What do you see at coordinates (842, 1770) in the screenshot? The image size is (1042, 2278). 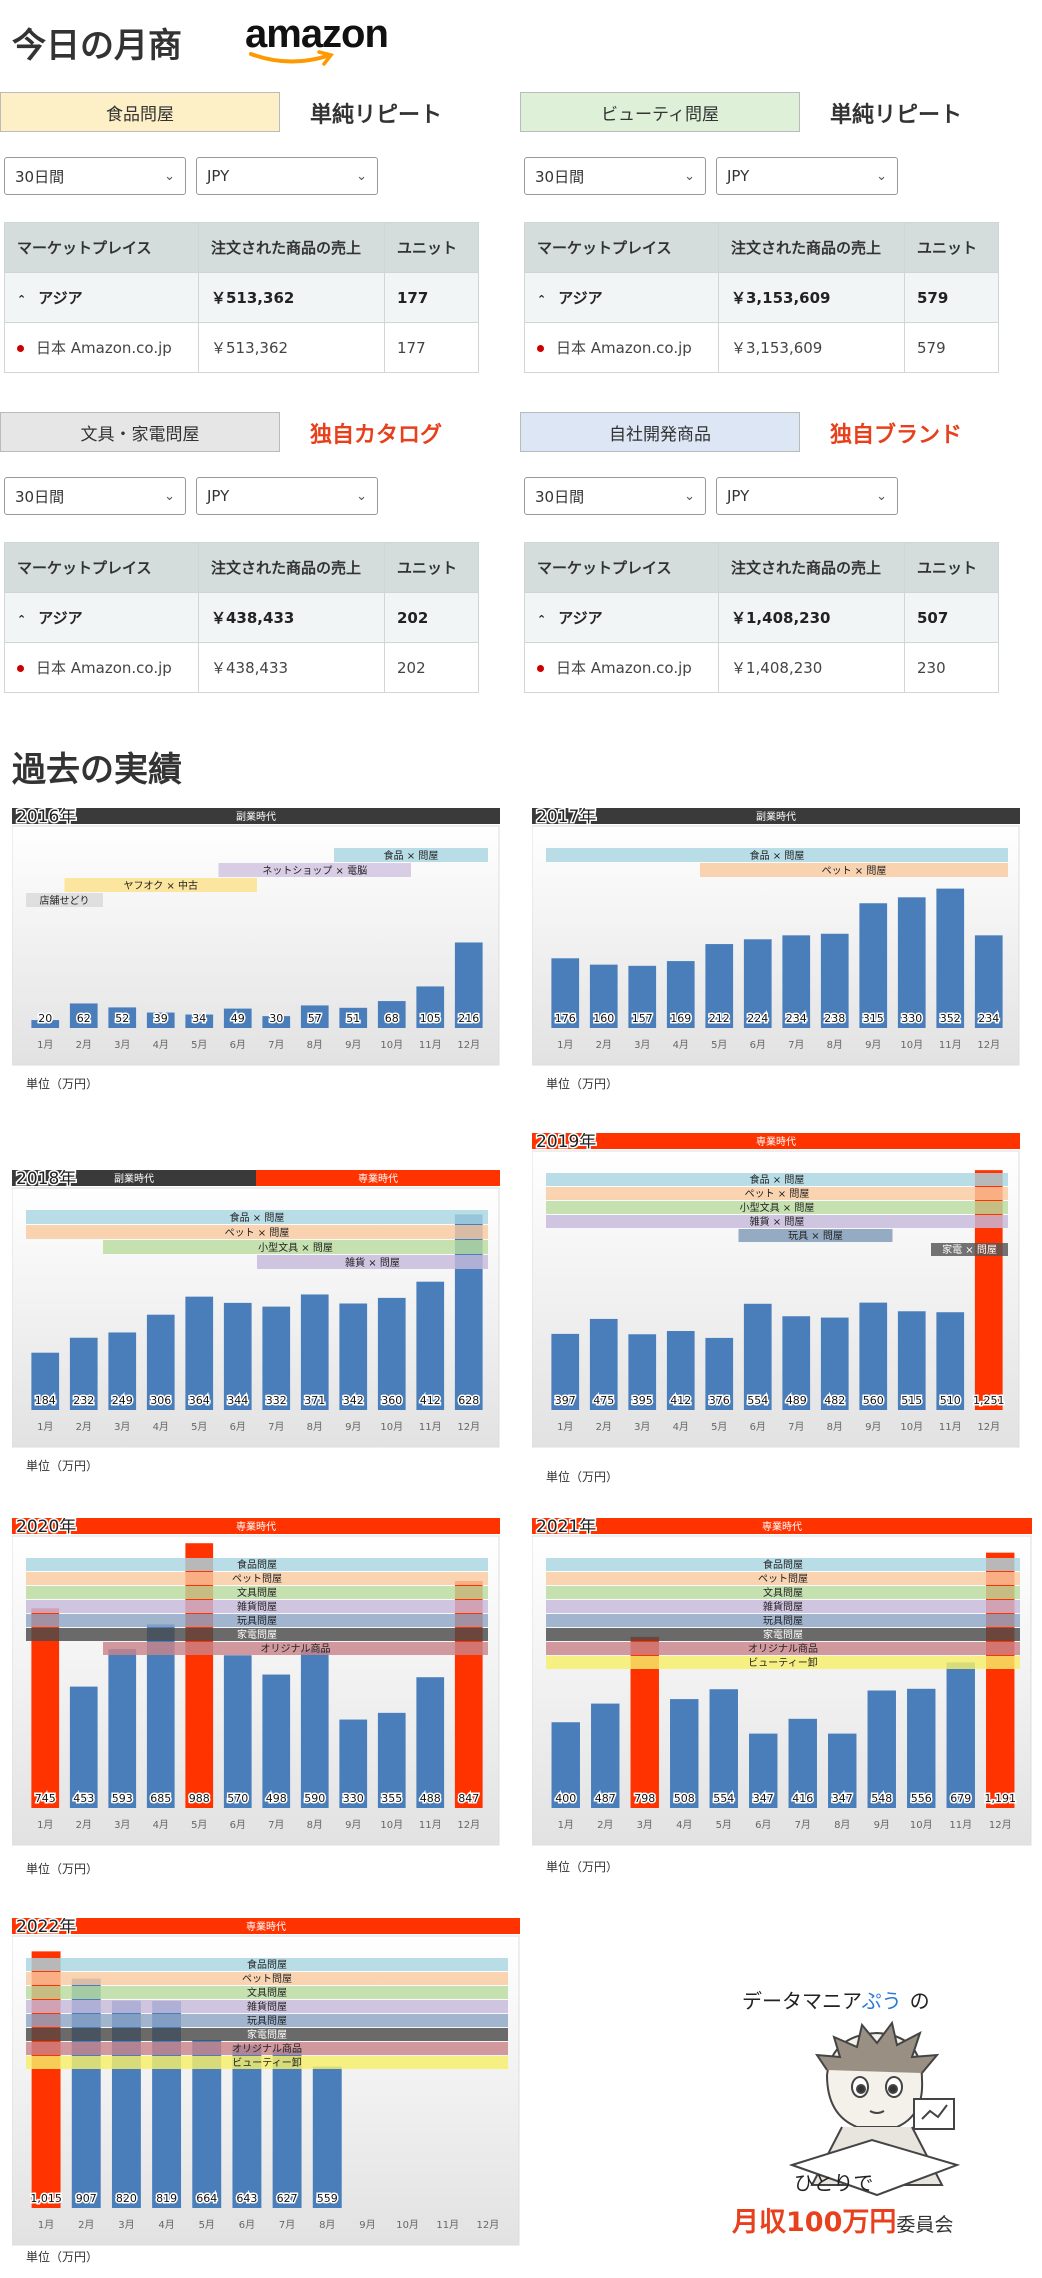 I see `bar-8月` at bounding box center [842, 1770].